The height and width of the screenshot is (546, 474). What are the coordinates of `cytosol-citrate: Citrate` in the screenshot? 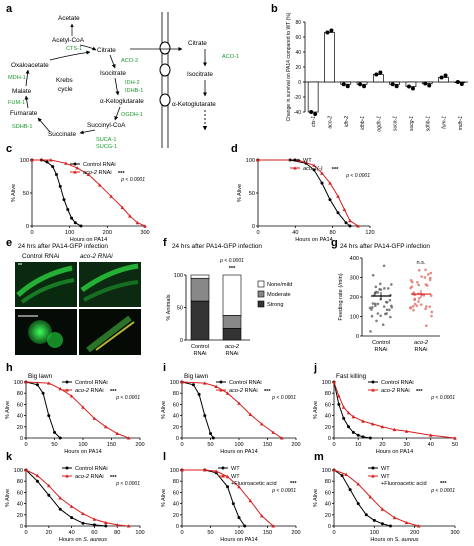 It's located at (197, 43).